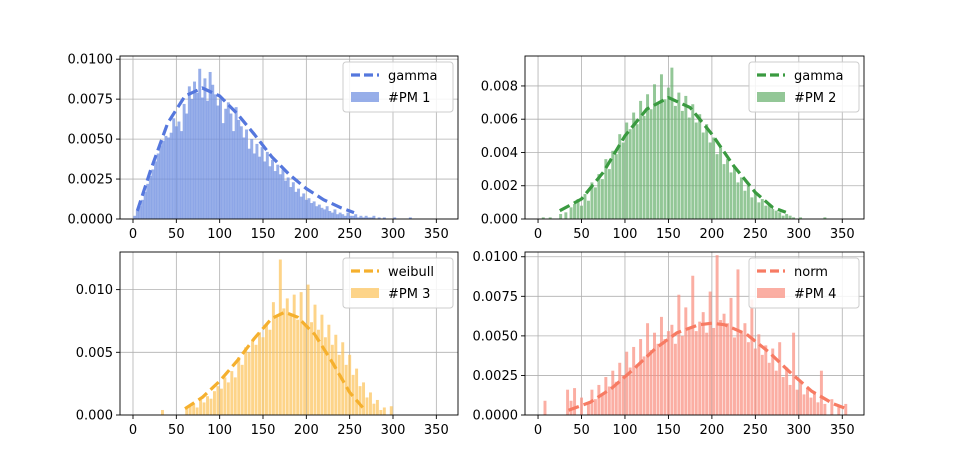  I want to click on x-tick-label: 0, so click(538, 430).